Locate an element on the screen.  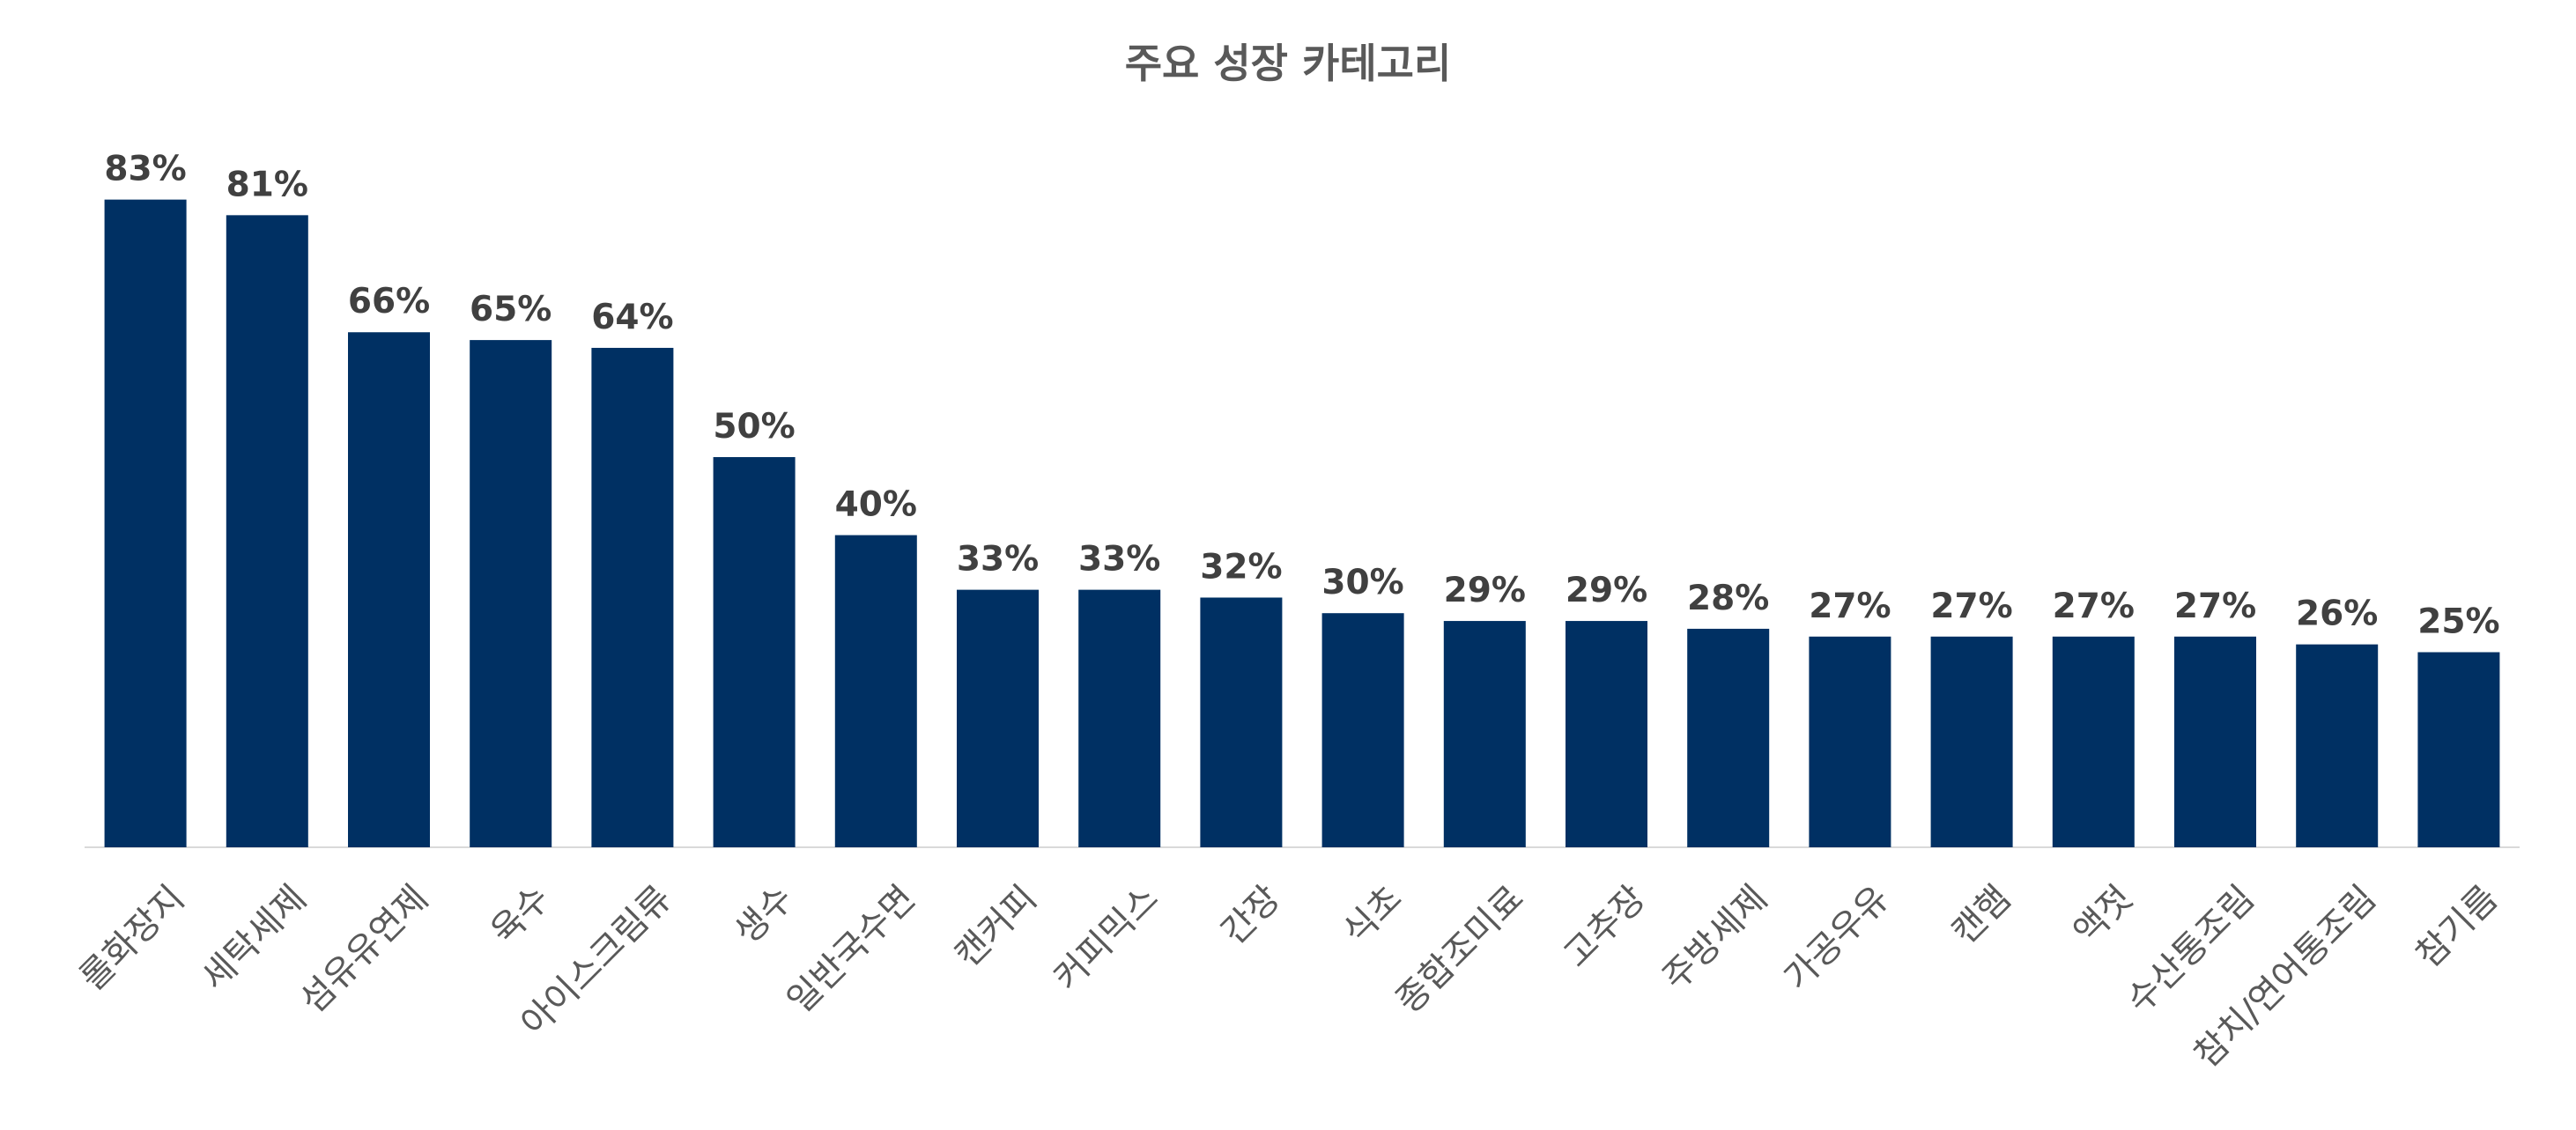
data-label-15: 27% is located at coordinates (1850, 606).